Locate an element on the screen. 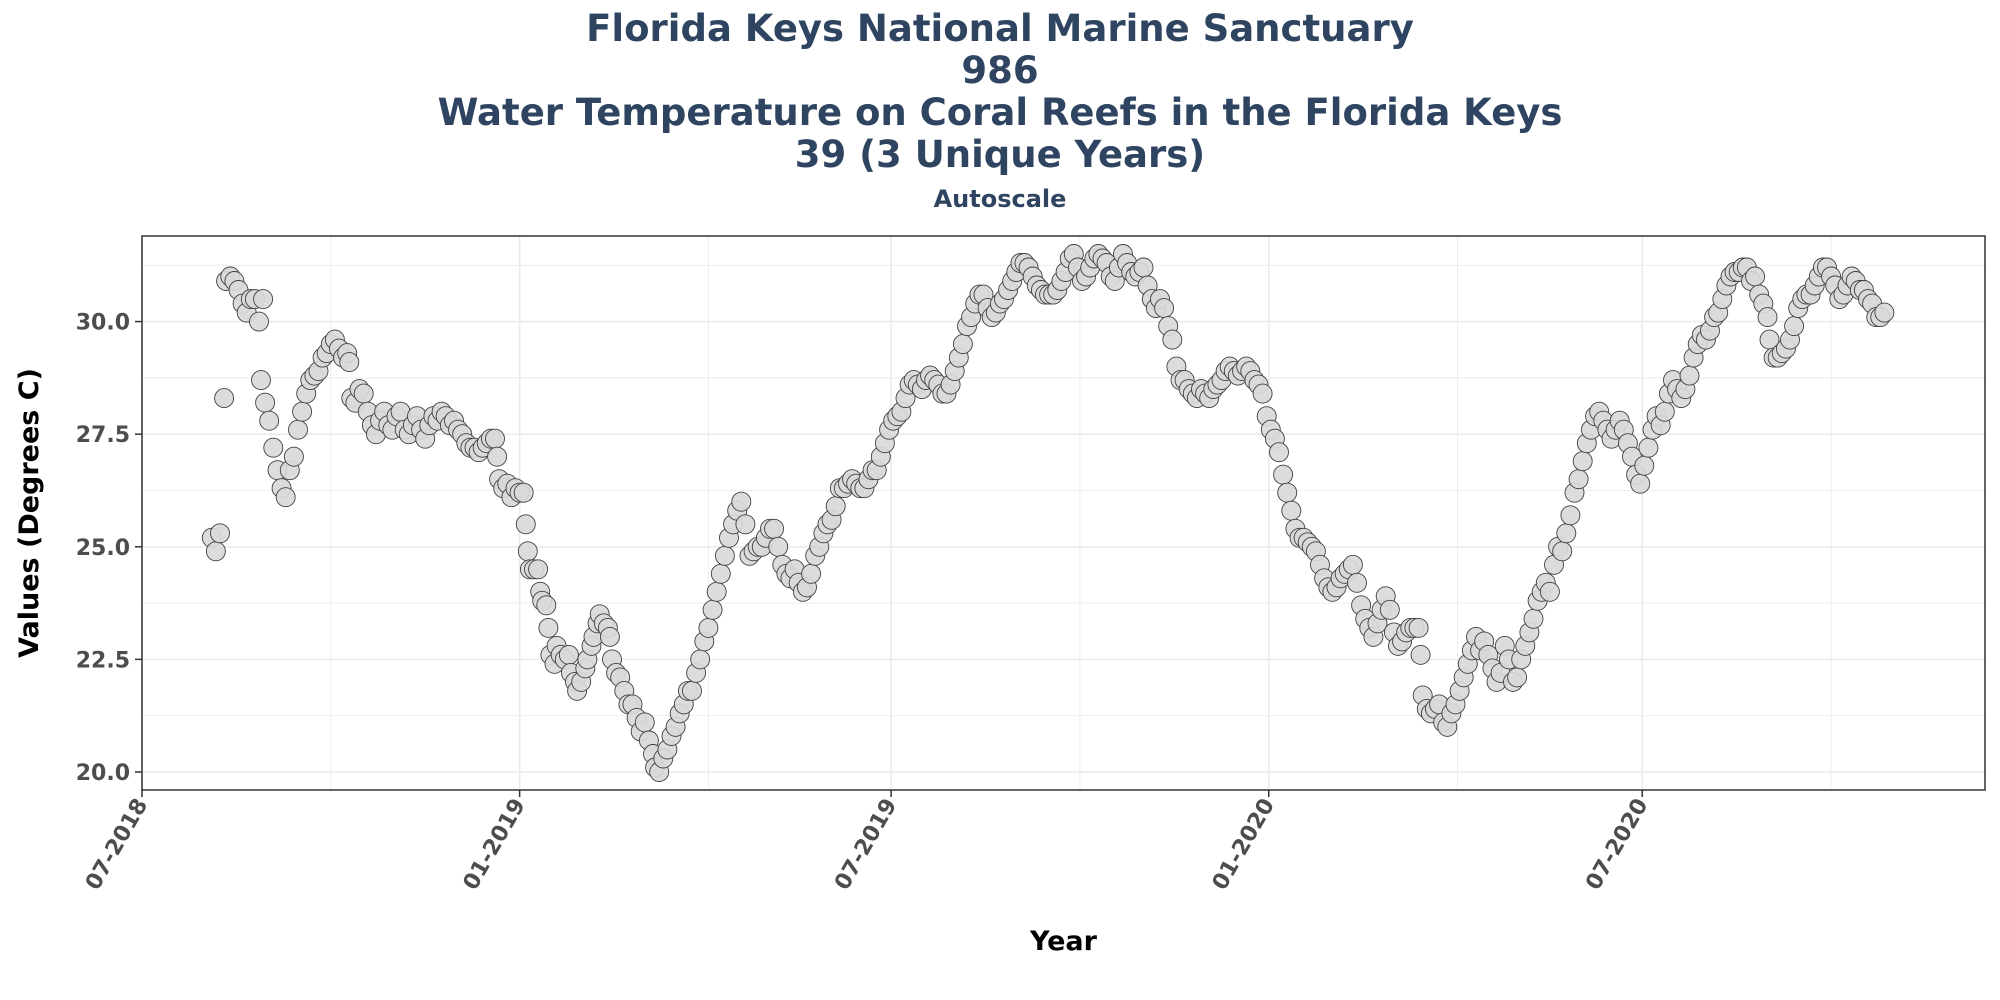 Image resolution: width=2000 pixels, height=1000 pixels. x-tick-label: 01-2020 is located at coordinates (1244, 845).